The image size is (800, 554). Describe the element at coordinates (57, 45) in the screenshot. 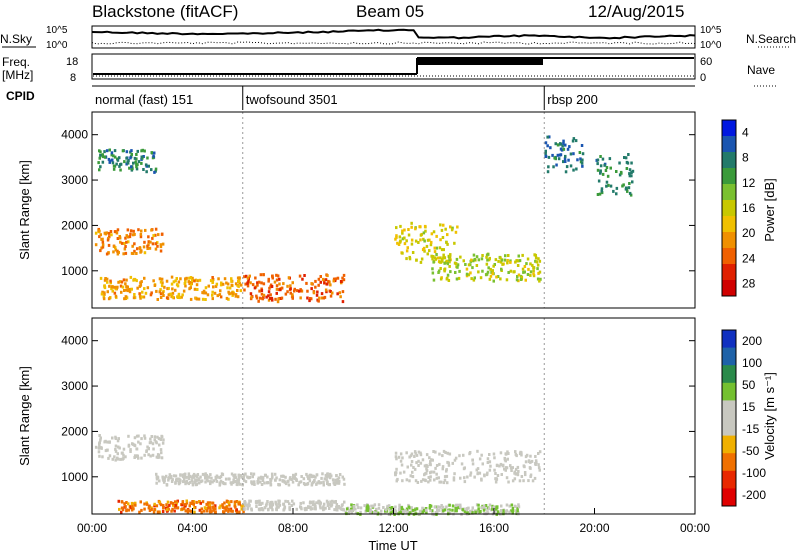

I see `nsky-tick-bottom: 10^0` at that location.